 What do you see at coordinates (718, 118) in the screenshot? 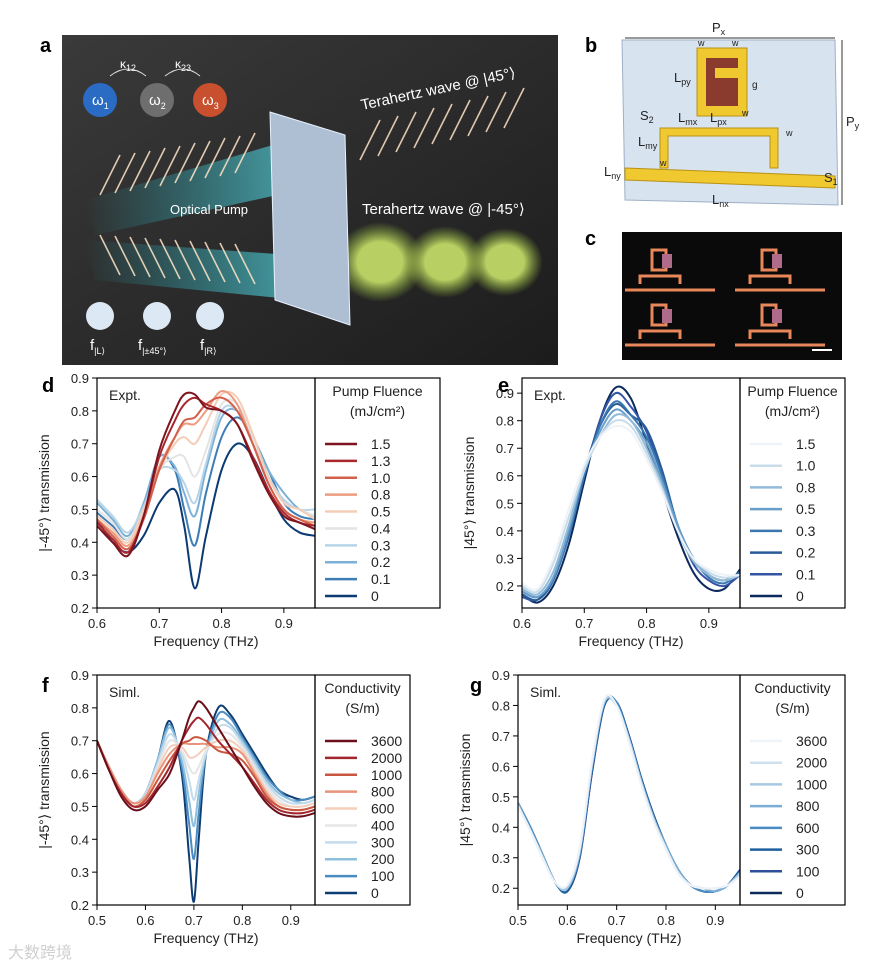
I see `dim-label: Lpx` at bounding box center [718, 118].